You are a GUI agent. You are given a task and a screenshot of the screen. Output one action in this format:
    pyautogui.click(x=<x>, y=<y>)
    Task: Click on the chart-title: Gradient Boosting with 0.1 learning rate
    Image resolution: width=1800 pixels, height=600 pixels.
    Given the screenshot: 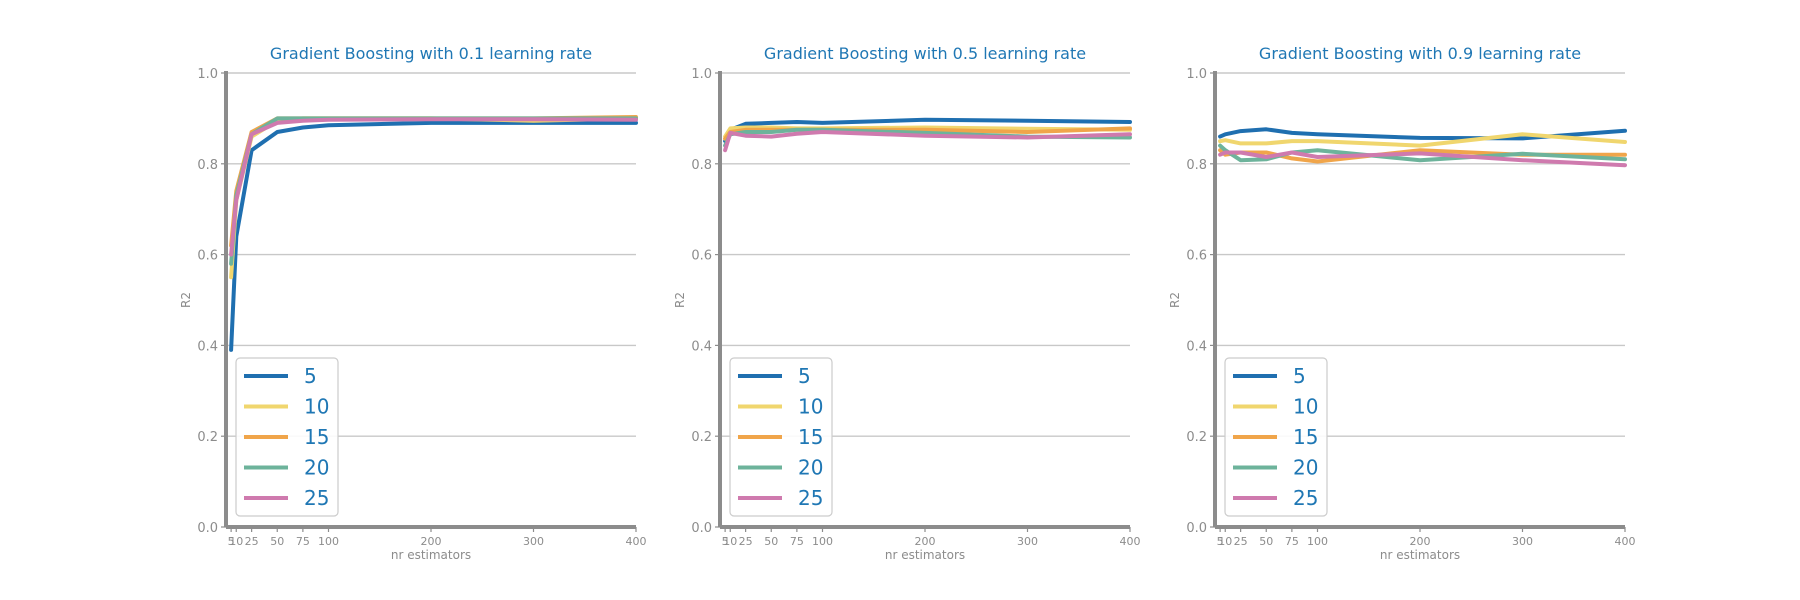 What is the action you would take?
    pyautogui.click(x=431, y=53)
    